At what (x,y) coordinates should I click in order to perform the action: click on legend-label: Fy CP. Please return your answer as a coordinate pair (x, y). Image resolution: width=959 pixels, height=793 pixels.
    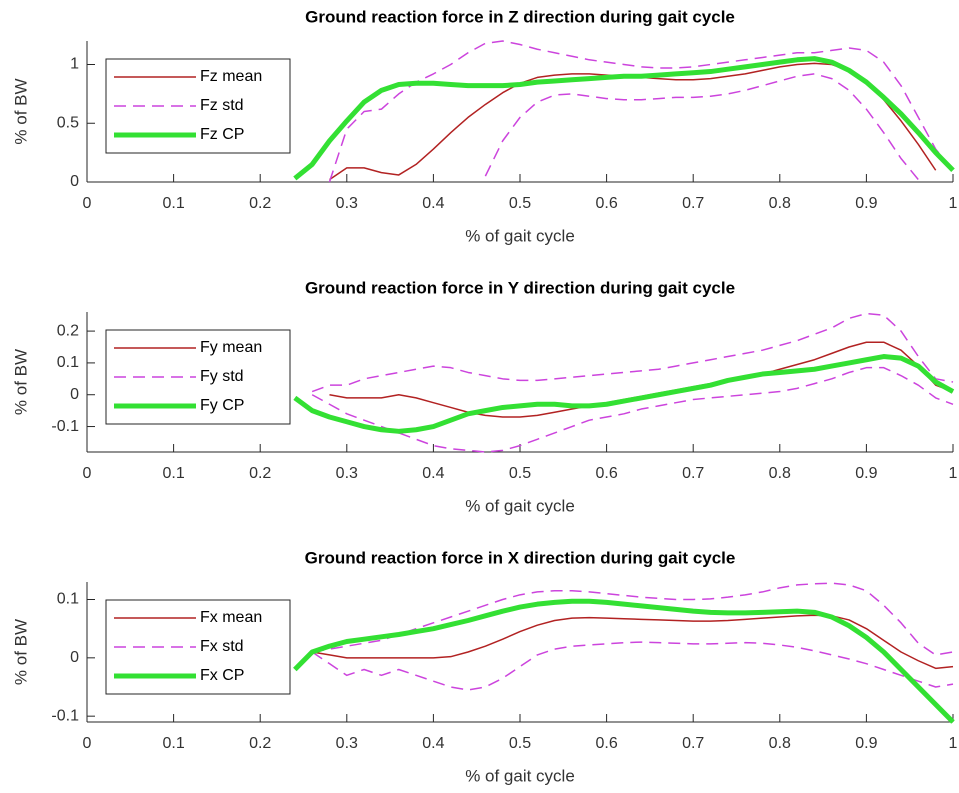
    Looking at the image, I should click on (222, 405).